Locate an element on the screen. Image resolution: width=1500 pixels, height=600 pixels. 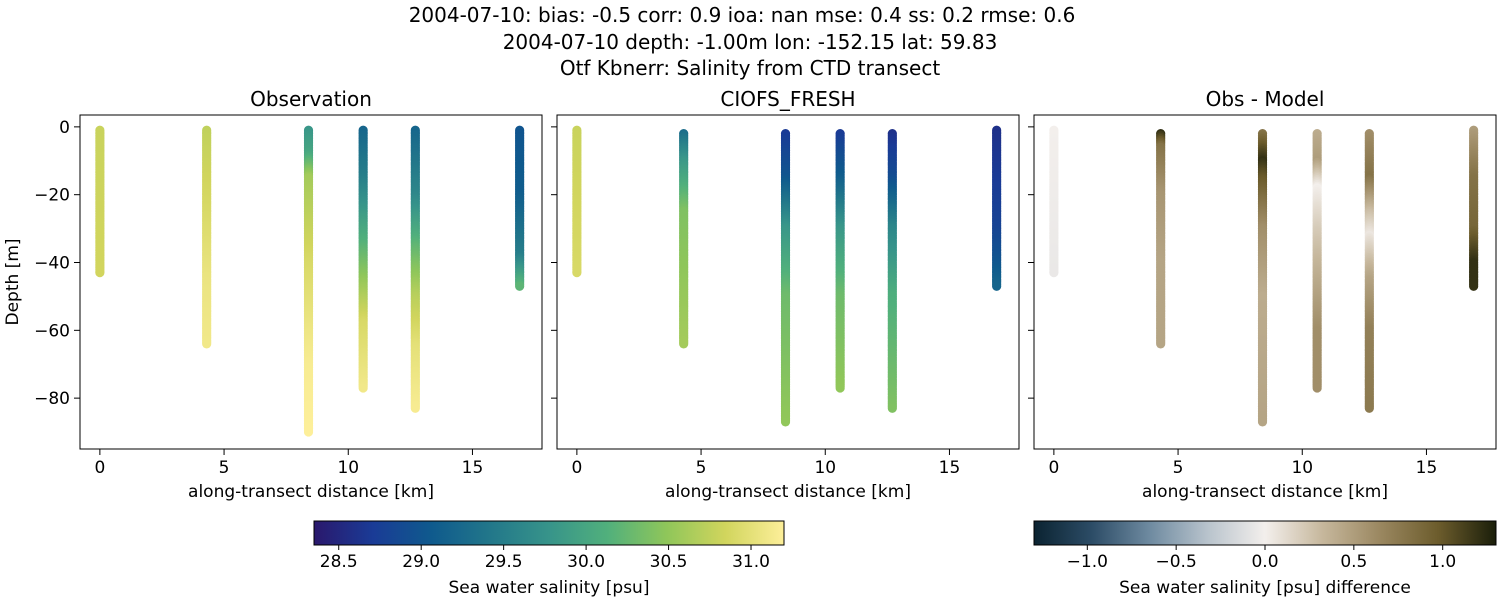
colorbar-tick-label: −1.0 is located at coordinates (1087, 562).